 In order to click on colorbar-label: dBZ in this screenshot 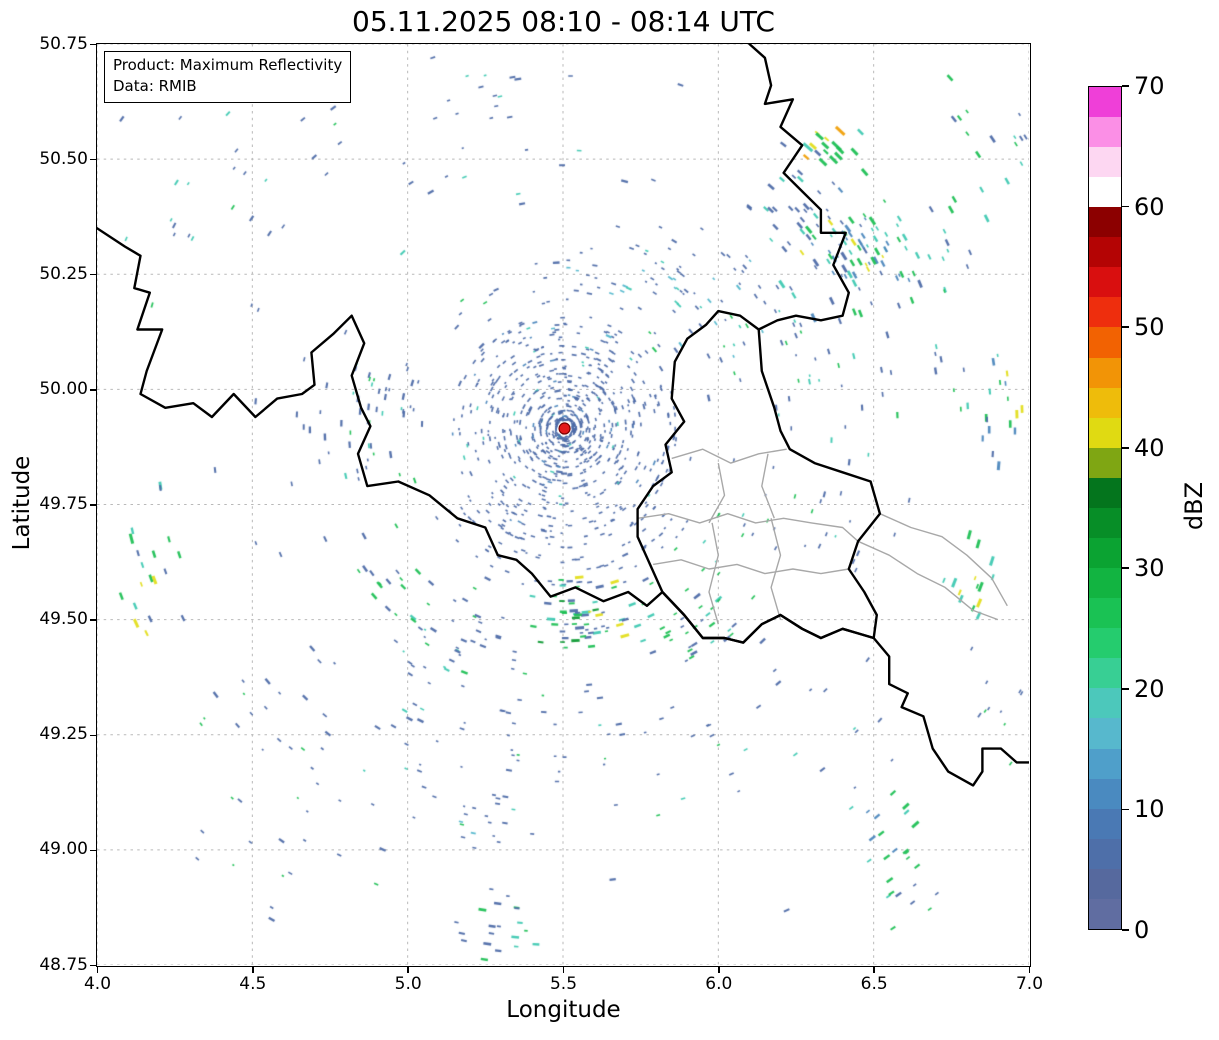, I will do `click(1194, 506)`.